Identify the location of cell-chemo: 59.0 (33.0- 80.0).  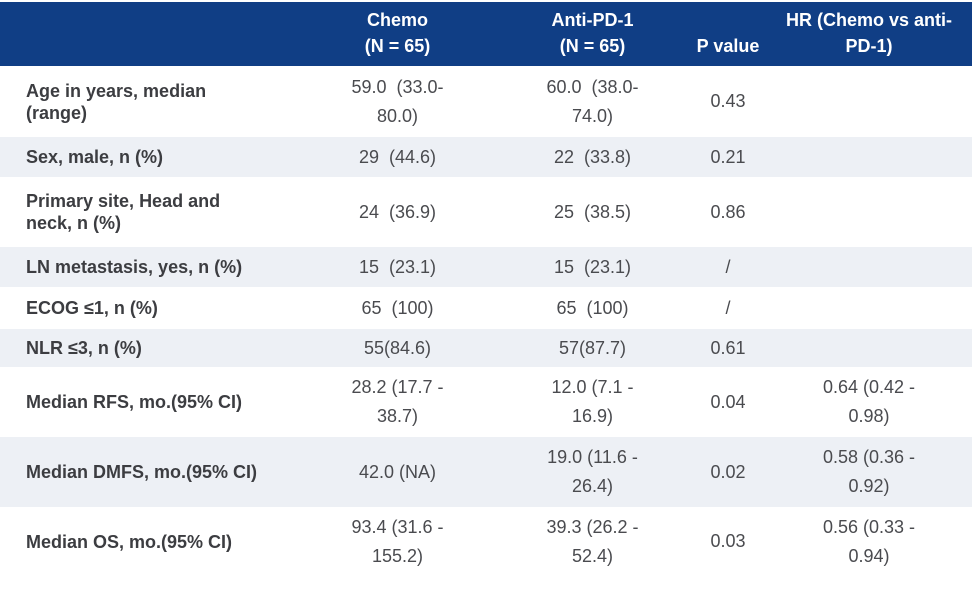
(397, 101).